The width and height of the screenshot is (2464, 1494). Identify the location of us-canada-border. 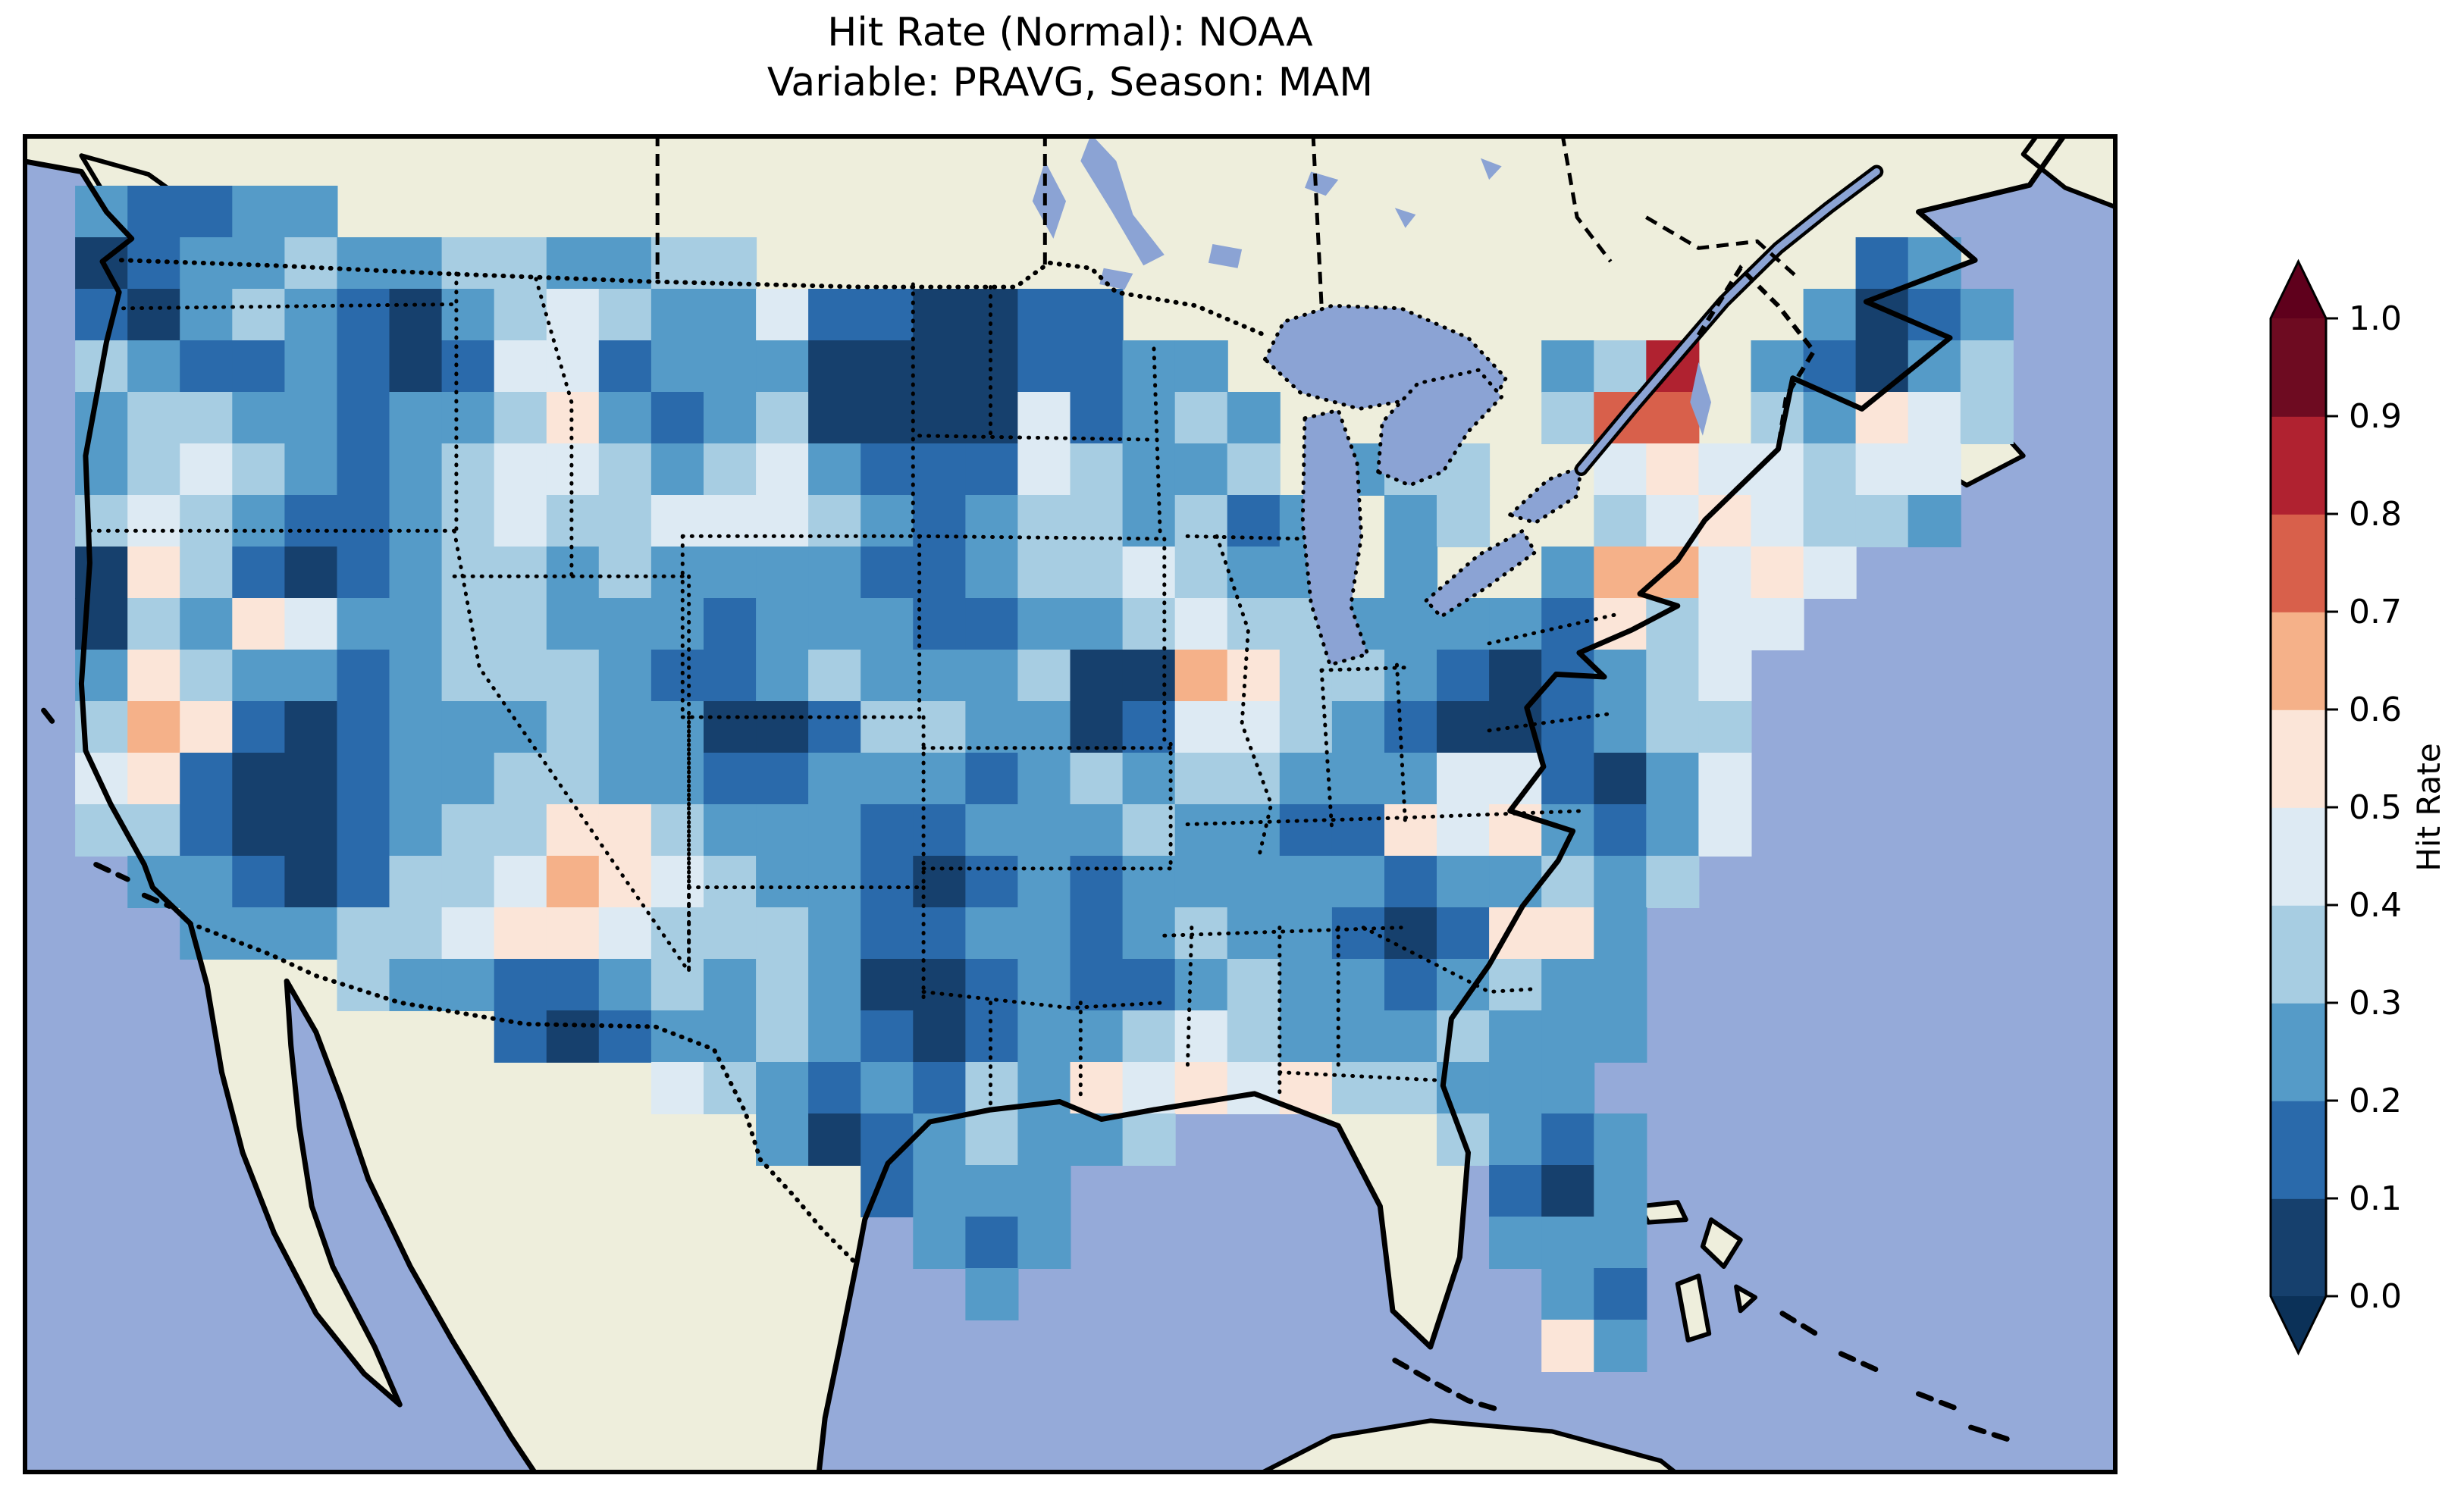
(693, 298).